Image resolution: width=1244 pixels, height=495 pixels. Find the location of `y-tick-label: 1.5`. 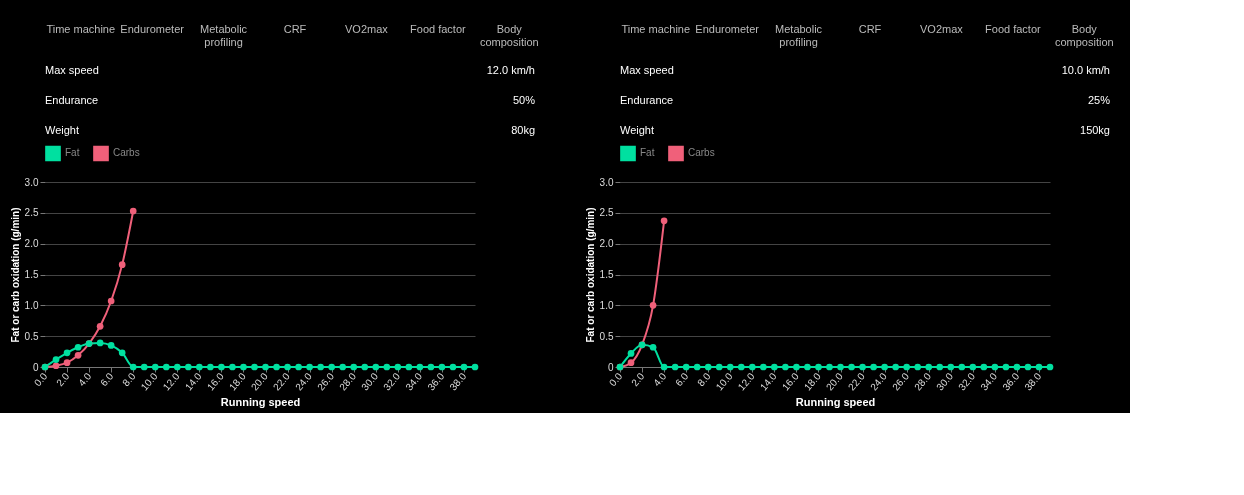

y-tick-label: 1.5 is located at coordinates (606, 274).